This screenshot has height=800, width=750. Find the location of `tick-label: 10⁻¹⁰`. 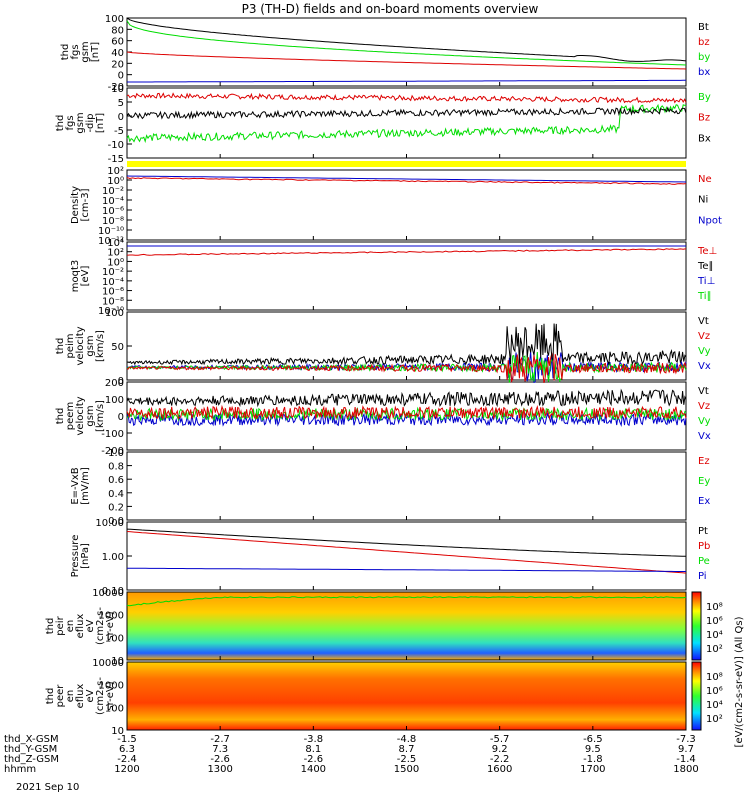

tick-label: 10⁻¹⁰ is located at coordinates (111, 311).